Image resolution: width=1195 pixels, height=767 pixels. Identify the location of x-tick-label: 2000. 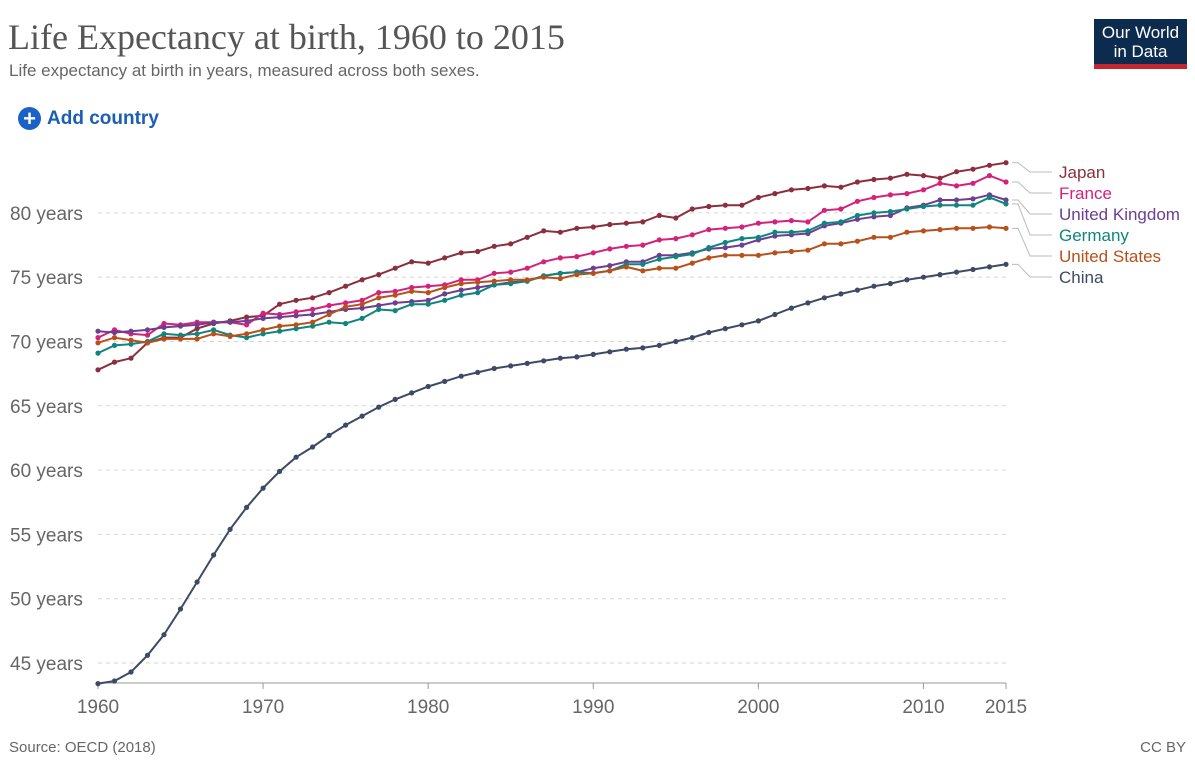
(758, 707).